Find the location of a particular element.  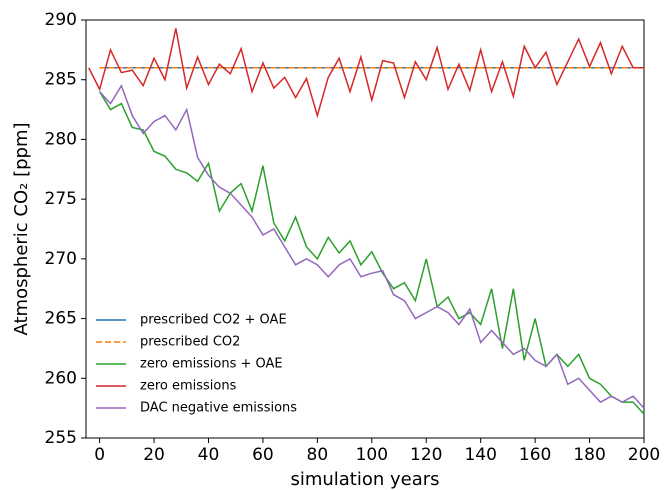

y-tick-label: 280 is located at coordinates (61, 139).